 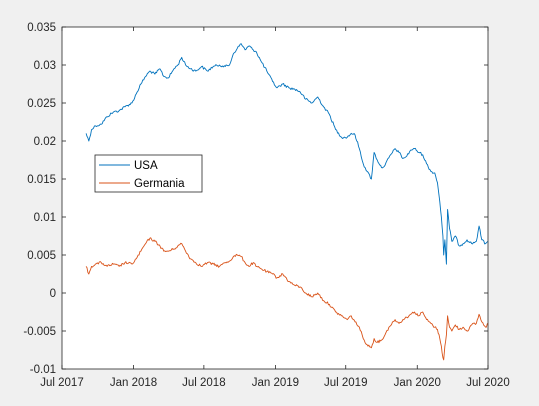 What do you see at coordinates (417, 383) in the screenshot?
I see `x-tick-label: Jan 2020` at bounding box center [417, 383].